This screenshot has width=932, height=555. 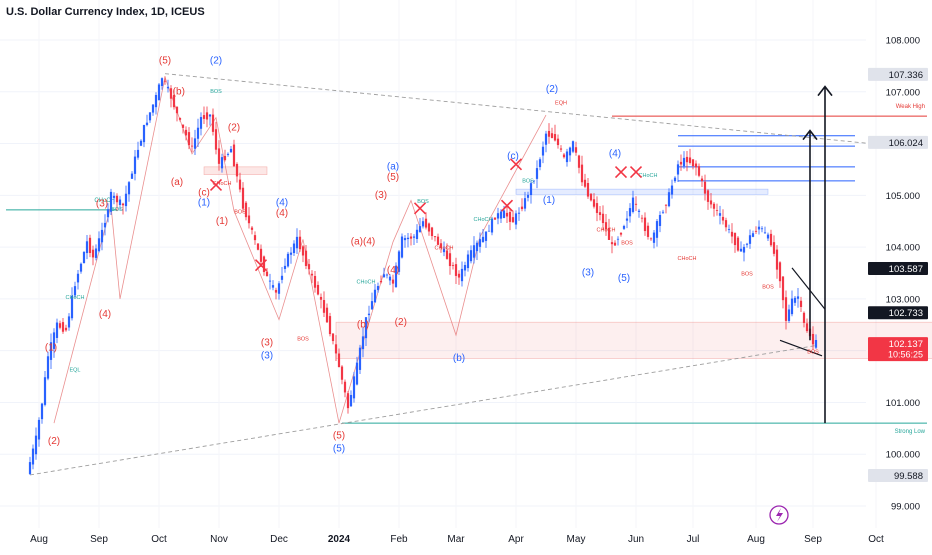 I want to click on price-marker, so click(x=898, y=74).